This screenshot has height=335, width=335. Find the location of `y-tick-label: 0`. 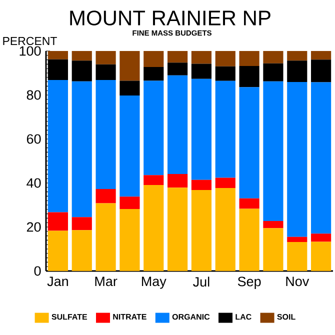

y-tick-label: 0 is located at coordinates (37, 271).